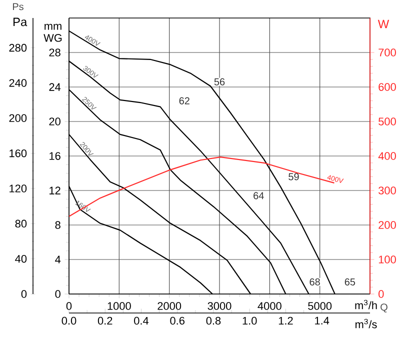 The height and width of the screenshot is (341, 400). I want to click on y3-tick-label: 280, so click(18, 48).